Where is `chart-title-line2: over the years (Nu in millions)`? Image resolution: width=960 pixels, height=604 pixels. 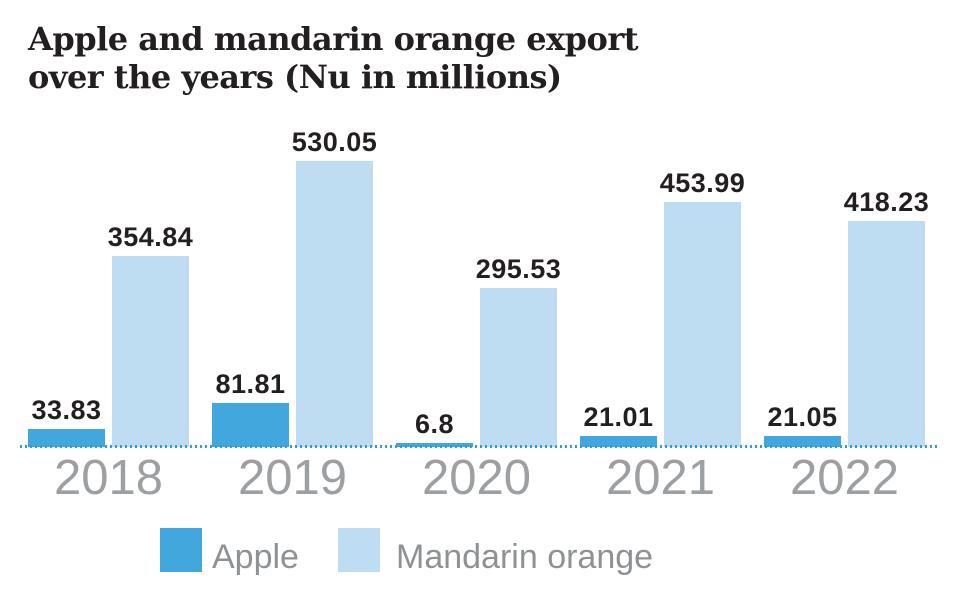 chart-title-line2: over the years (Nu in millions) is located at coordinates (295, 77).